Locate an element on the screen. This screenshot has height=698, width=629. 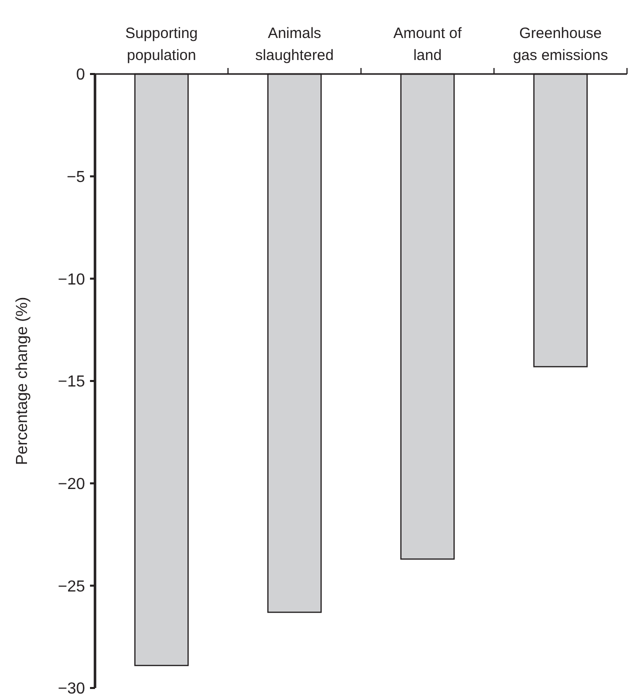
x-tick-label: Animals slaughtered is located at coordinates (294, 44).